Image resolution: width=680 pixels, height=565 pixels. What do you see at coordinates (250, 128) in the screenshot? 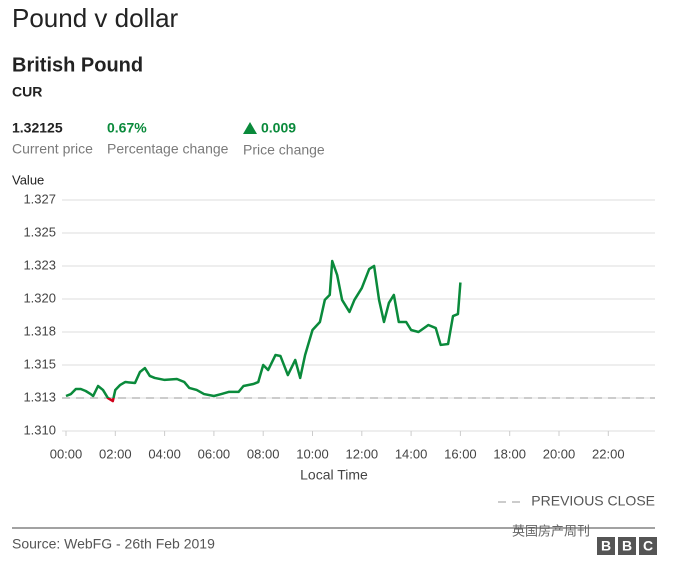
I see `up-arrow` at bounding box center [250, 128].